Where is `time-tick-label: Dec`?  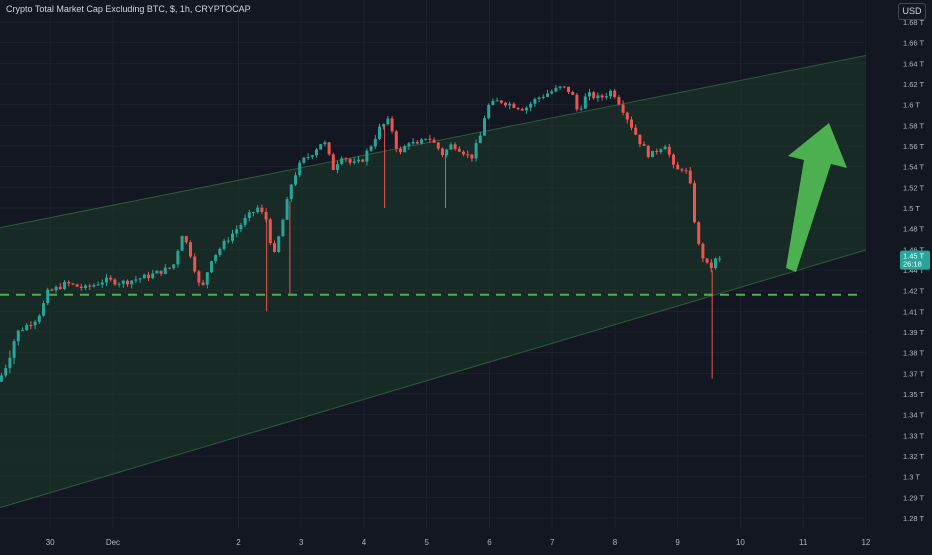
time-tick-label: Dec is located at coordinates (113, 542).